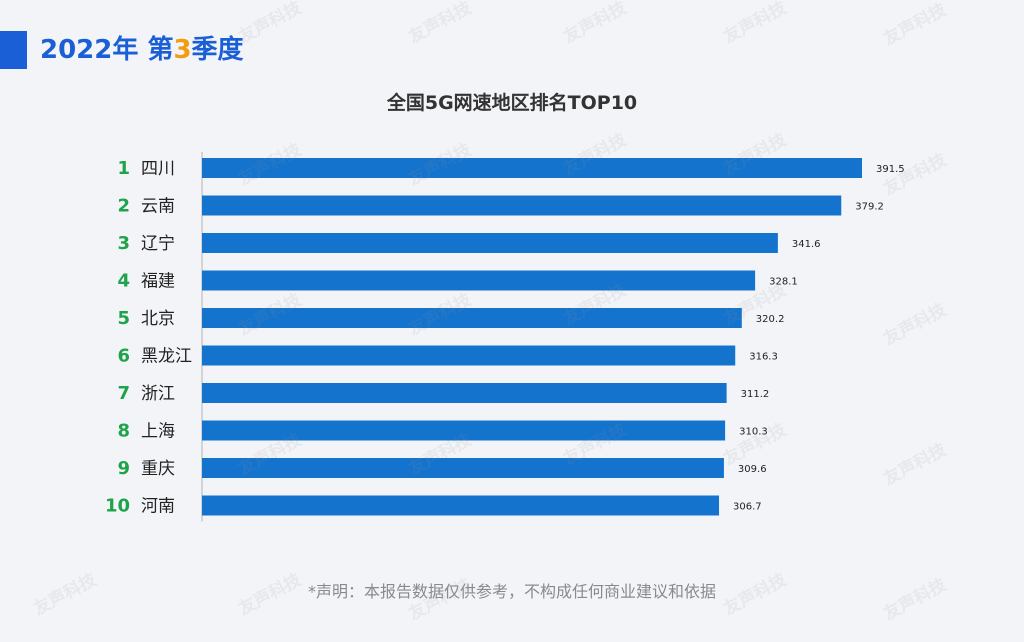 The image size is (1024, 642). I want to click on rank-label: 2, so click(123, 206).